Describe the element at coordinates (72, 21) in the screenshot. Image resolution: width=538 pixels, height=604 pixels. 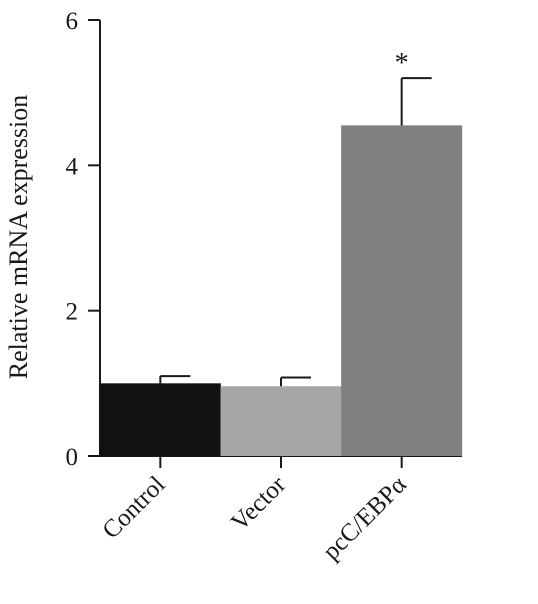
I see `y-tick-label: 6` at that location.